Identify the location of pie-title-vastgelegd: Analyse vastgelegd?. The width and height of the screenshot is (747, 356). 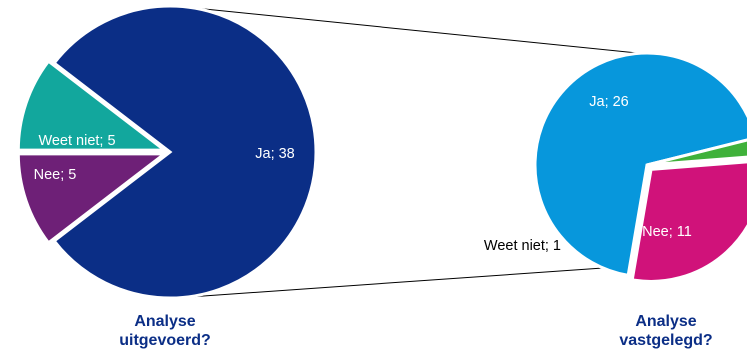
(666, 331).